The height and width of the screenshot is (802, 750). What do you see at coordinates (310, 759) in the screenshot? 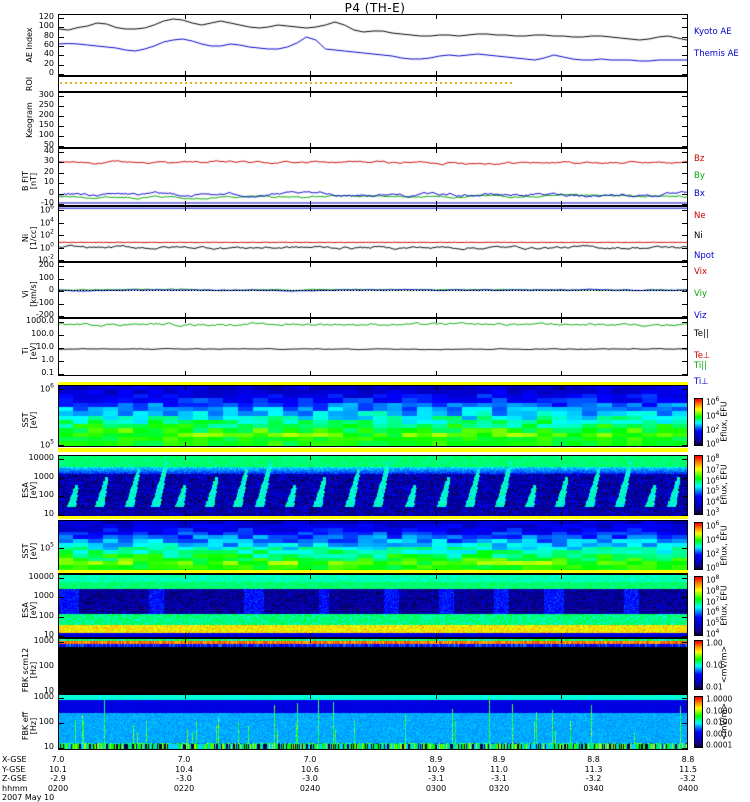
I see `axis-tick-x_gse-2: 7.0` at bounding box center [310, 759].